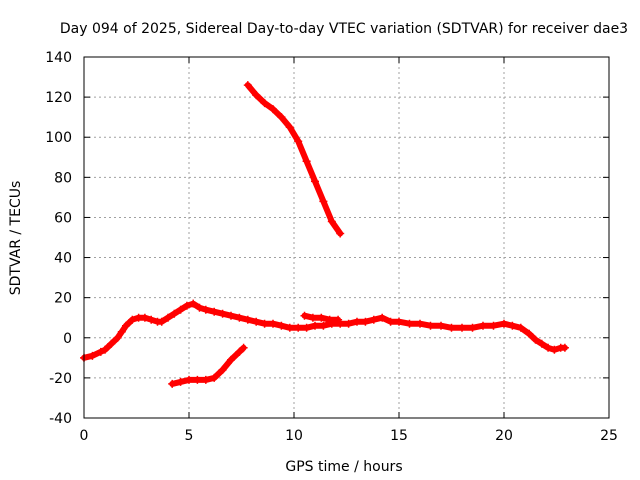  What do you see at coordinates (63, 259) in the screenshot?
I see `y-tick-label: 40` at bounding box center [63, 259].